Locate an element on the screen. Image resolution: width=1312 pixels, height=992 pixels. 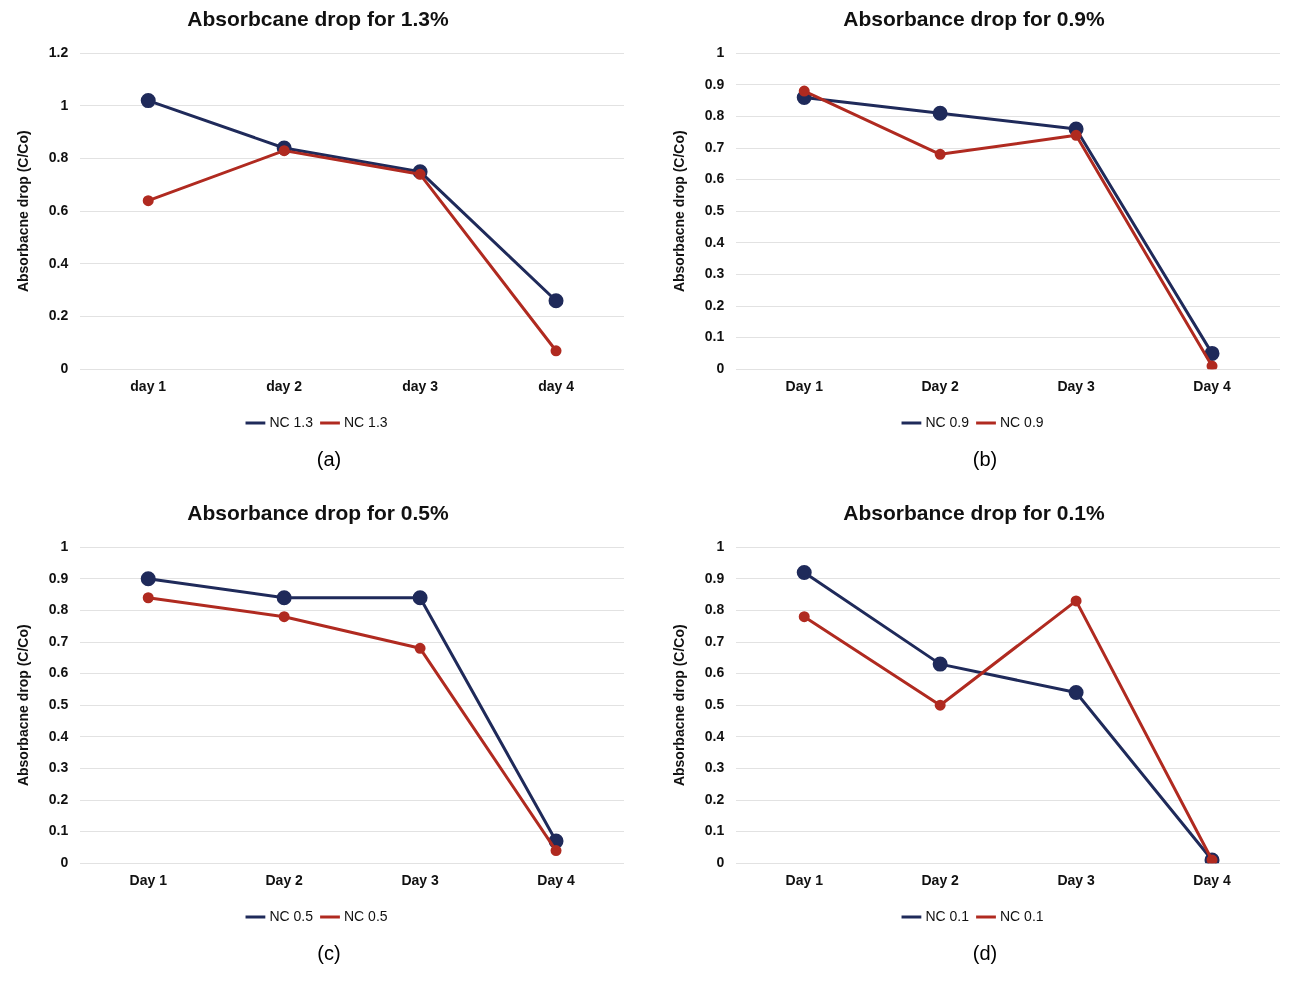
y-tick-label: 1.2 is located at coordinates (58, 52).